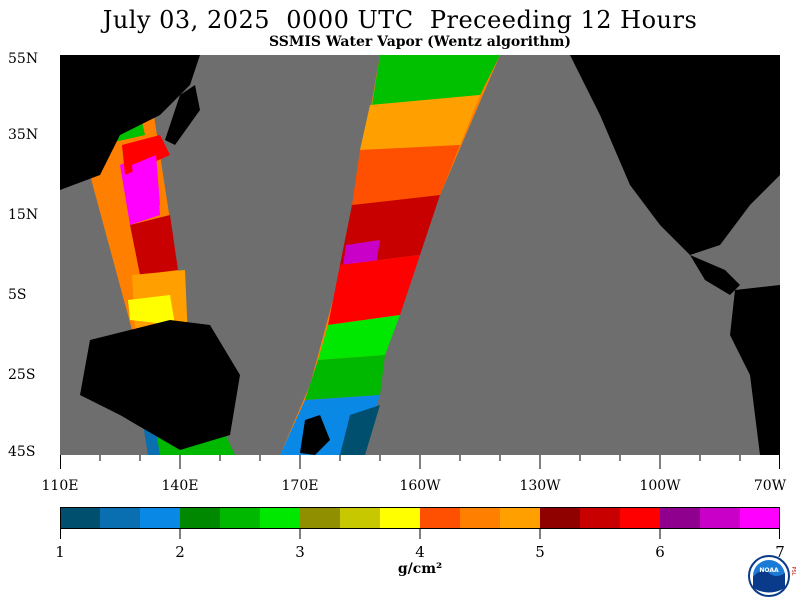  What do you see at coordinates (420, 462) in the screenshot?
I see `lon-ticks` at bounding box center [420, 462].